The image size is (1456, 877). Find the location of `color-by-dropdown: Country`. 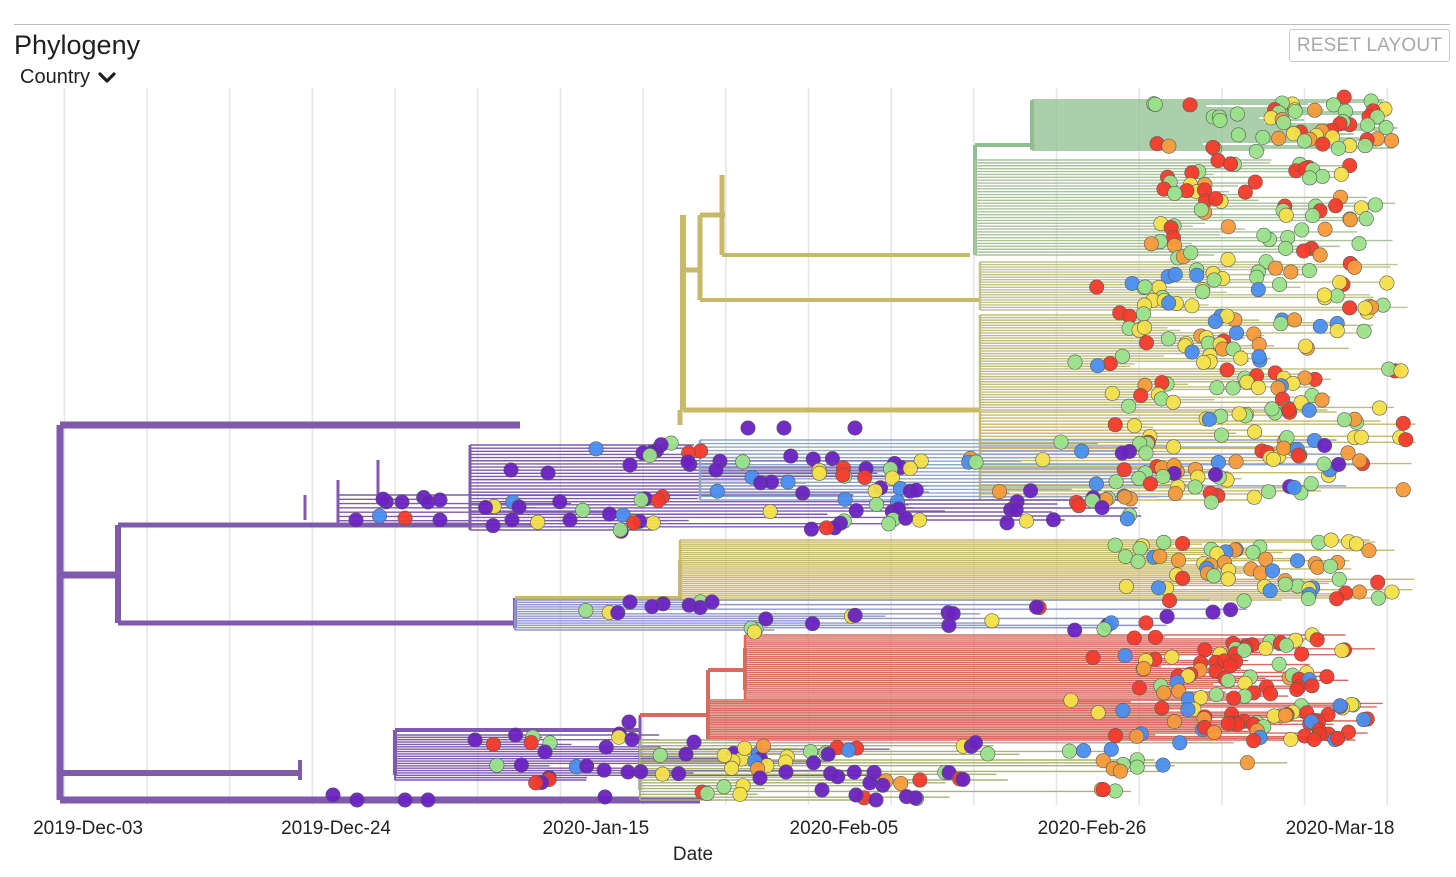

color-by-dropdown: Country is located at coordinates (68, 77).